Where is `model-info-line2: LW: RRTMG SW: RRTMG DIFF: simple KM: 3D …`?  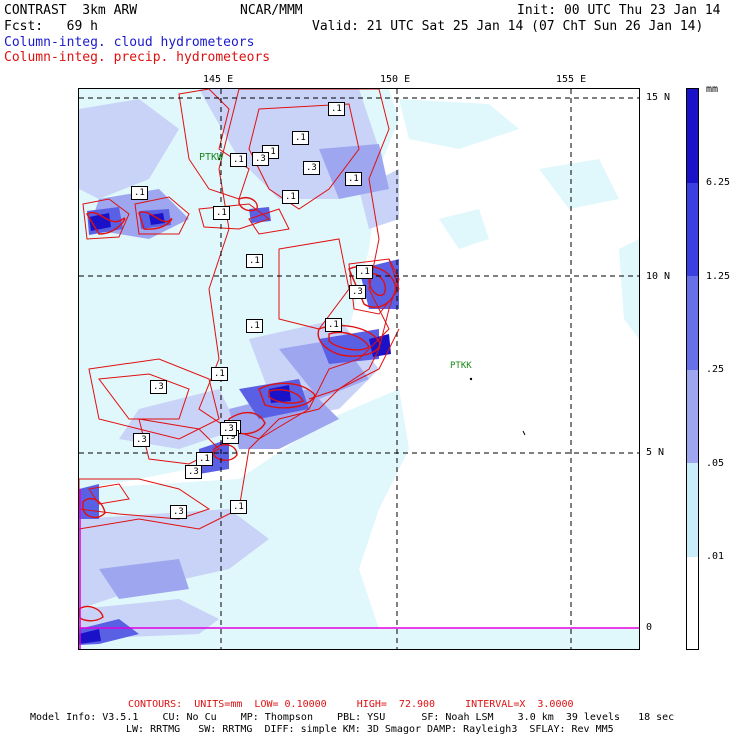
model-info-line2: LW: RRTMG SW: RRTMG DIFF: simple KM: 3D … is located at coordinates (370, 729).